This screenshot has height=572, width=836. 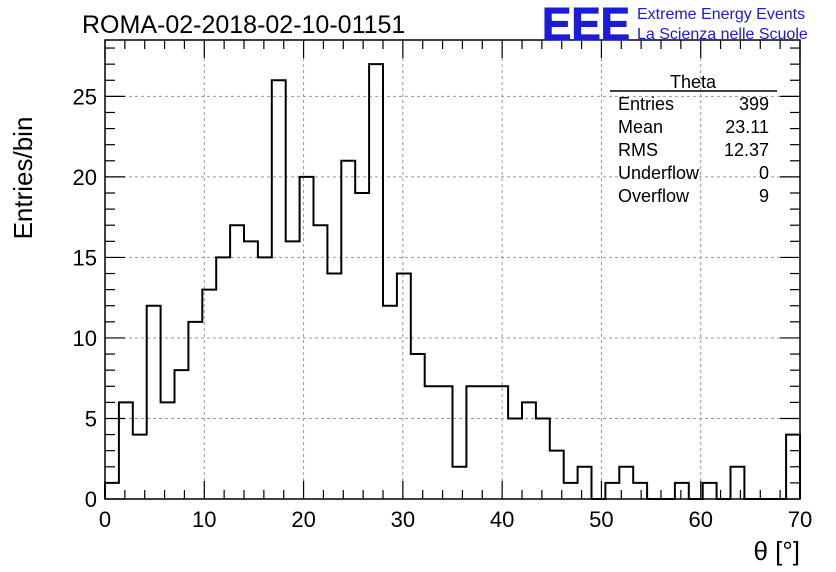 I want to click on stats-title: Theta, so click(x=693, y=82).